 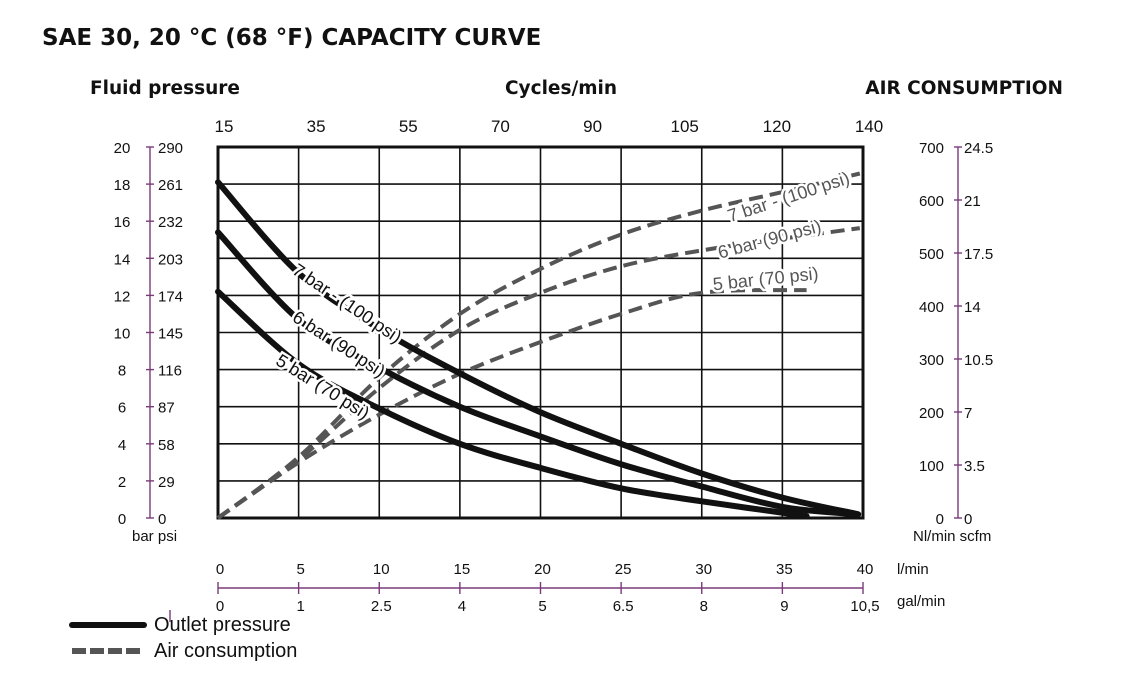 I want to click on bottom-lpm-tick-label: 10, so click(x=381, y=569).